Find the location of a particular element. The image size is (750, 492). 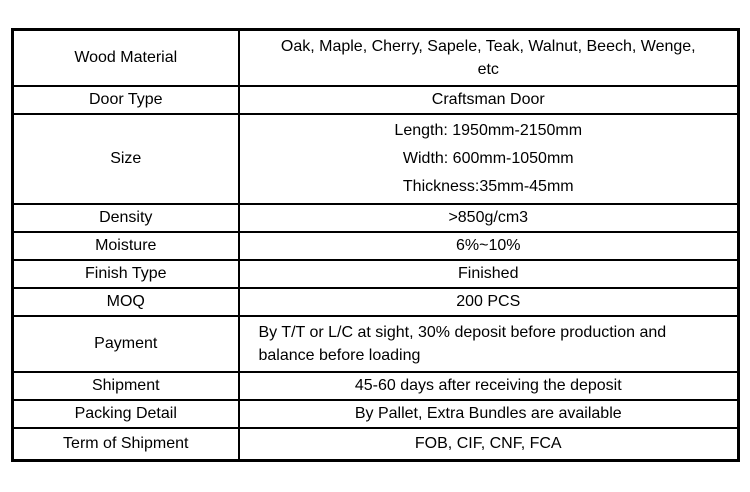

spec-label-door-type: Door Type is located at coordinates (125, 99).